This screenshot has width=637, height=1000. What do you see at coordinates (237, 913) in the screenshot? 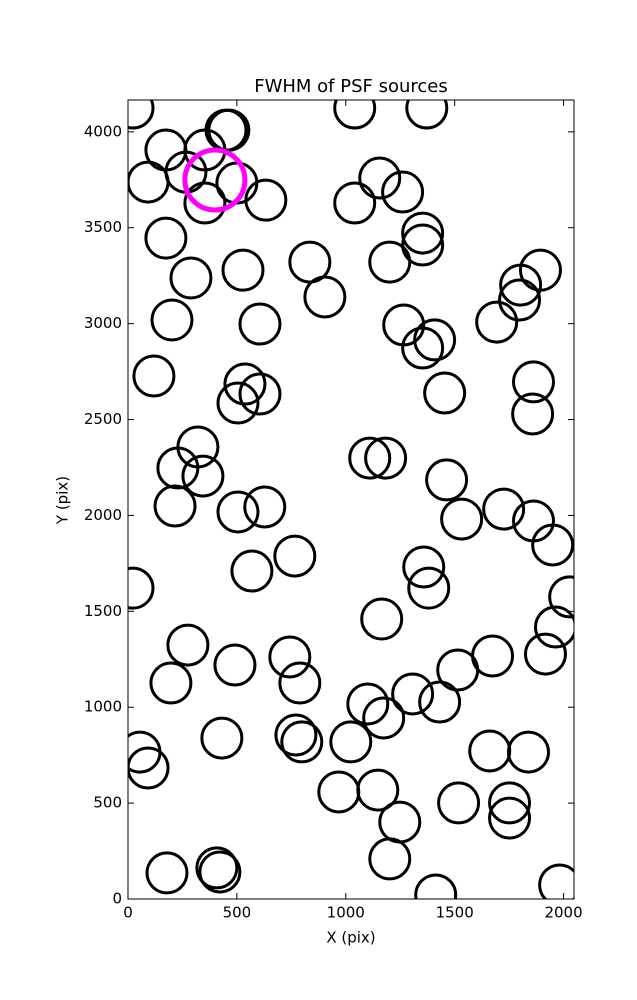
I see `x-tick-label: 500` at bounding box center [237, 913].